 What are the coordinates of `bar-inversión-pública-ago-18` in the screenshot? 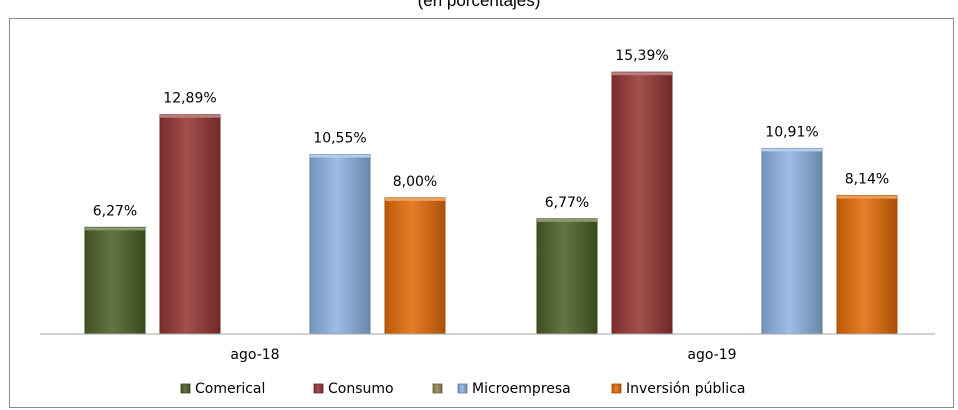 It's located at (415, 266).